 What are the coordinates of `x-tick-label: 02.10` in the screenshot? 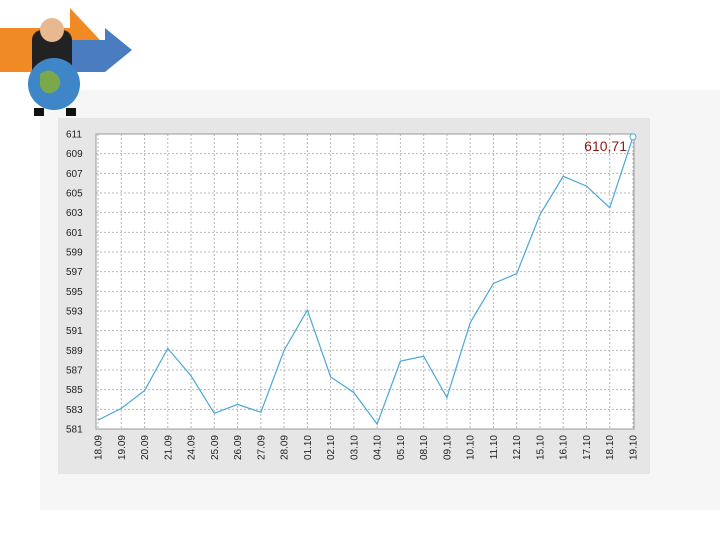 It's located at (331, 447).